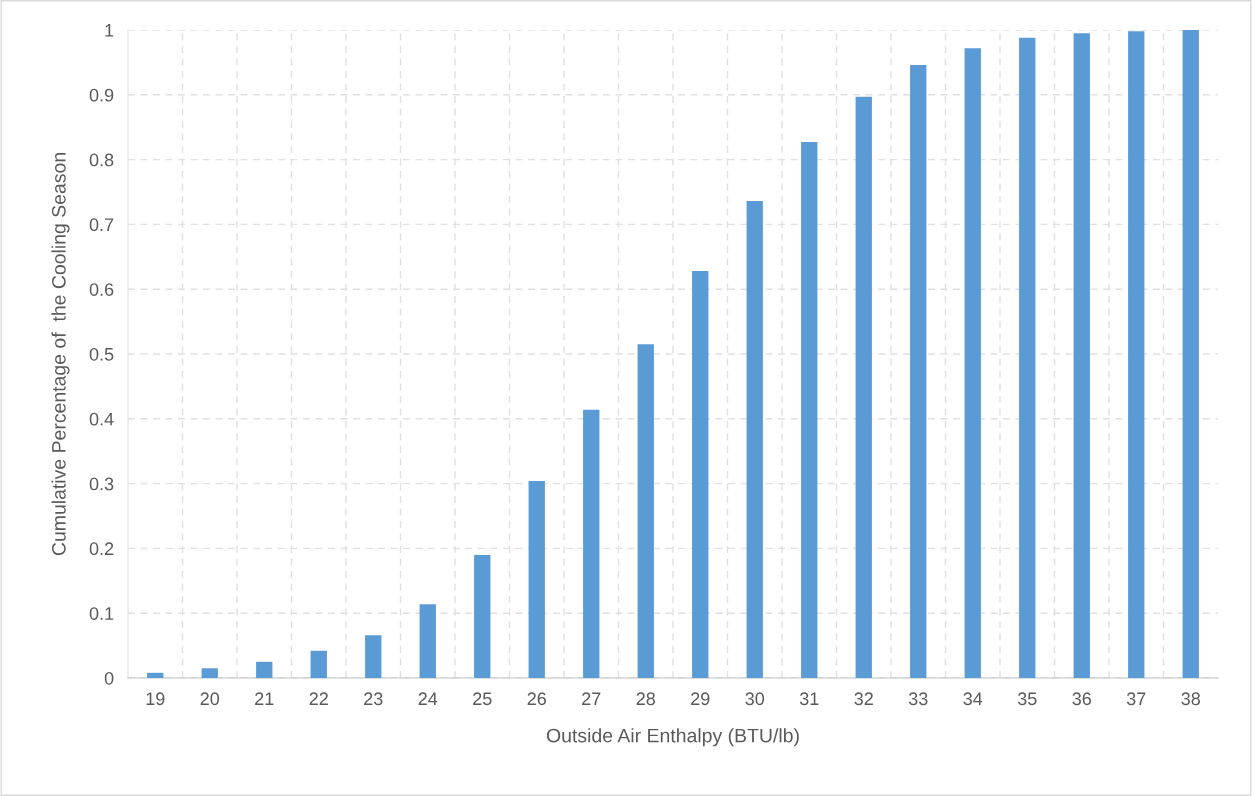 This screenshot has height=796, width=1252. I want to click on x-tick-label: 24, so click(428, 698).